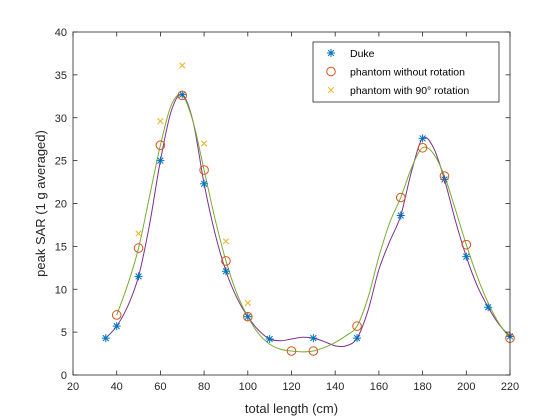 The image size is (560, 420). I want to click on x-tick-label: 80, so click(204, 387).